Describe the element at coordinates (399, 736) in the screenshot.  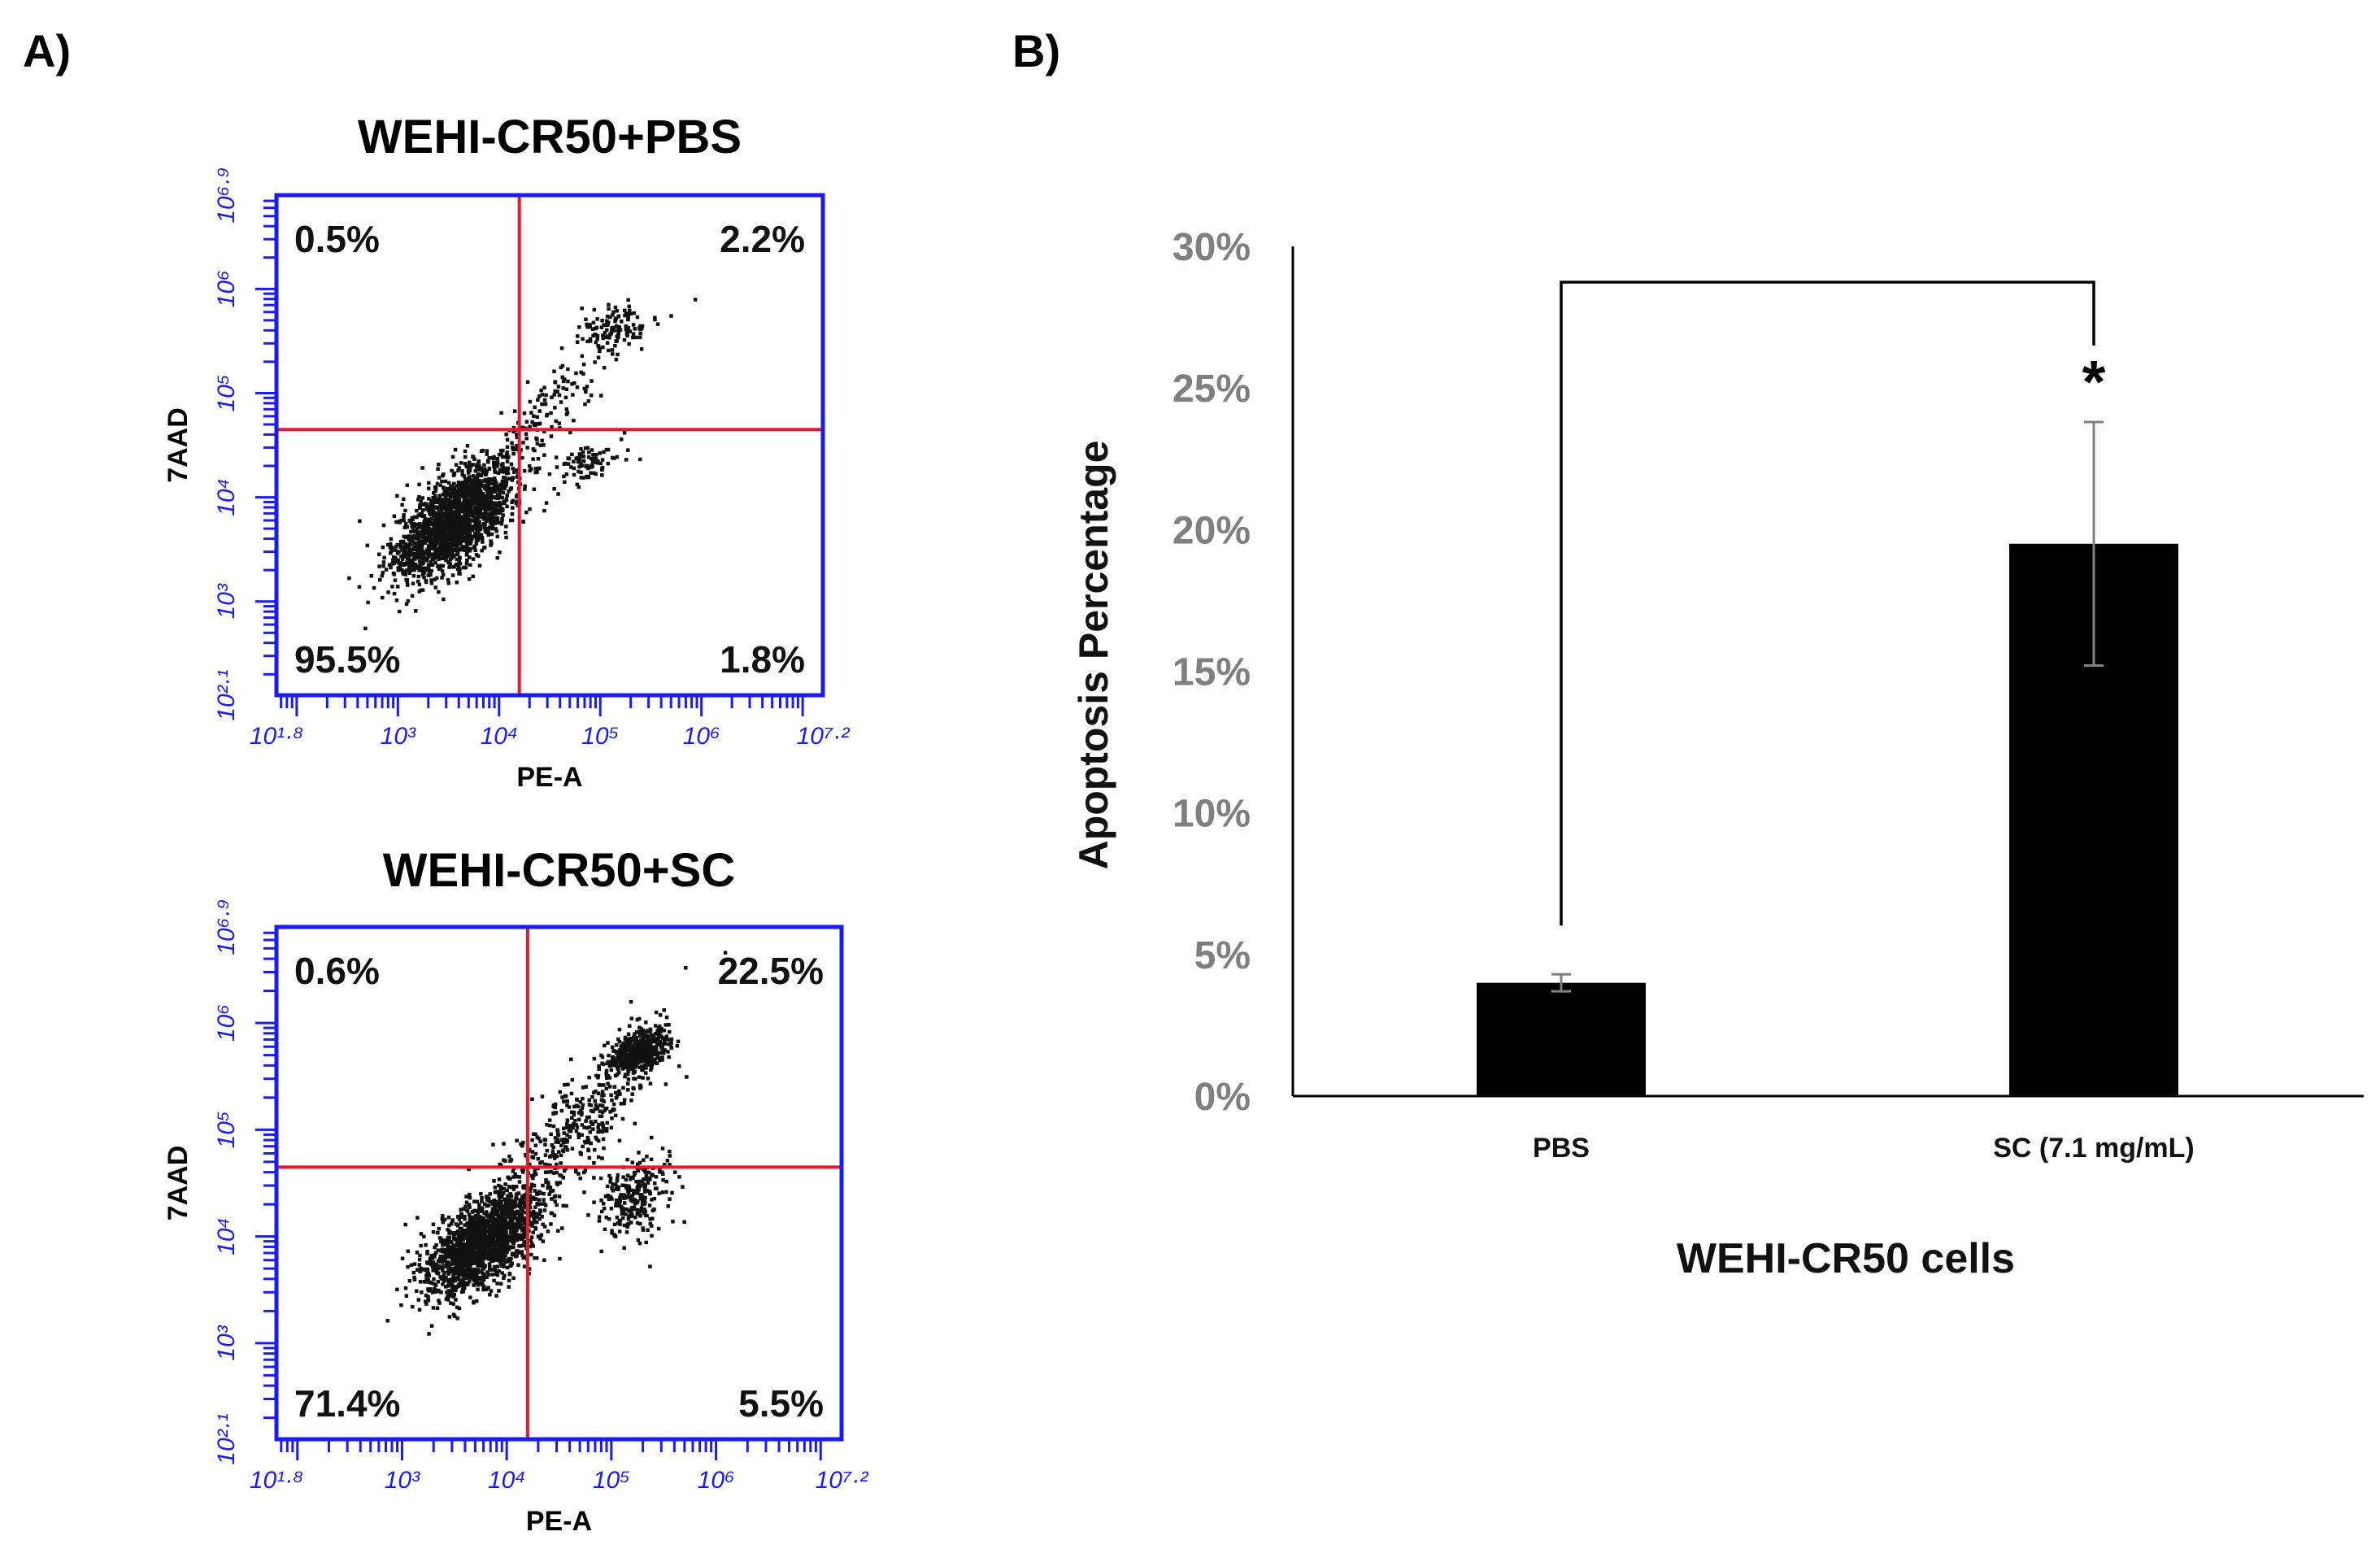
I see `x-tick-label: 10³` at that location.